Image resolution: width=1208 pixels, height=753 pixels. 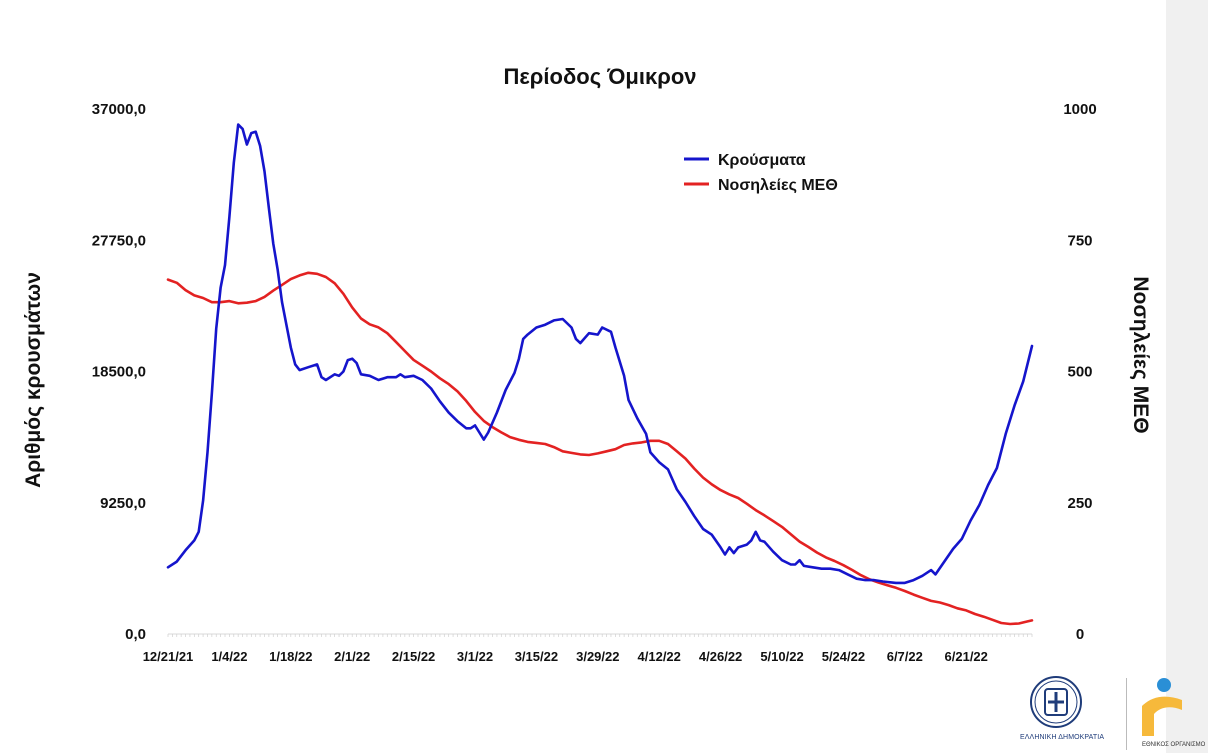 I want to click on legend-label: Νοσηλείες ΜΕΘ, so click(x=778, y=185).